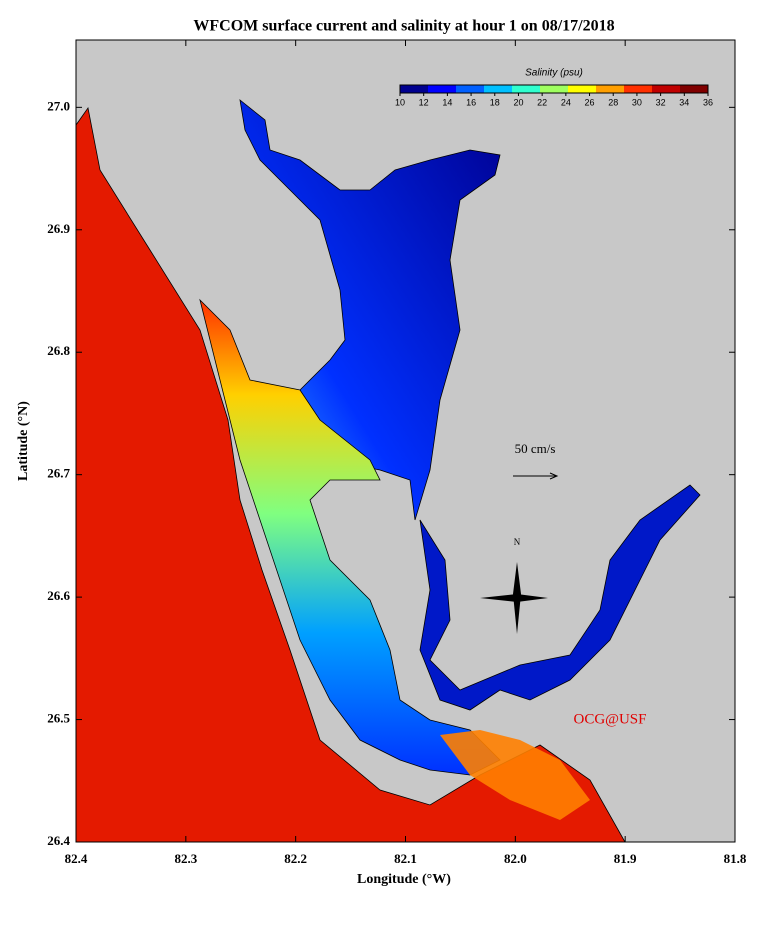 This screenshot has height=936, width=770. I want to click on x-tick-label: 82.2, so click(295, 858).